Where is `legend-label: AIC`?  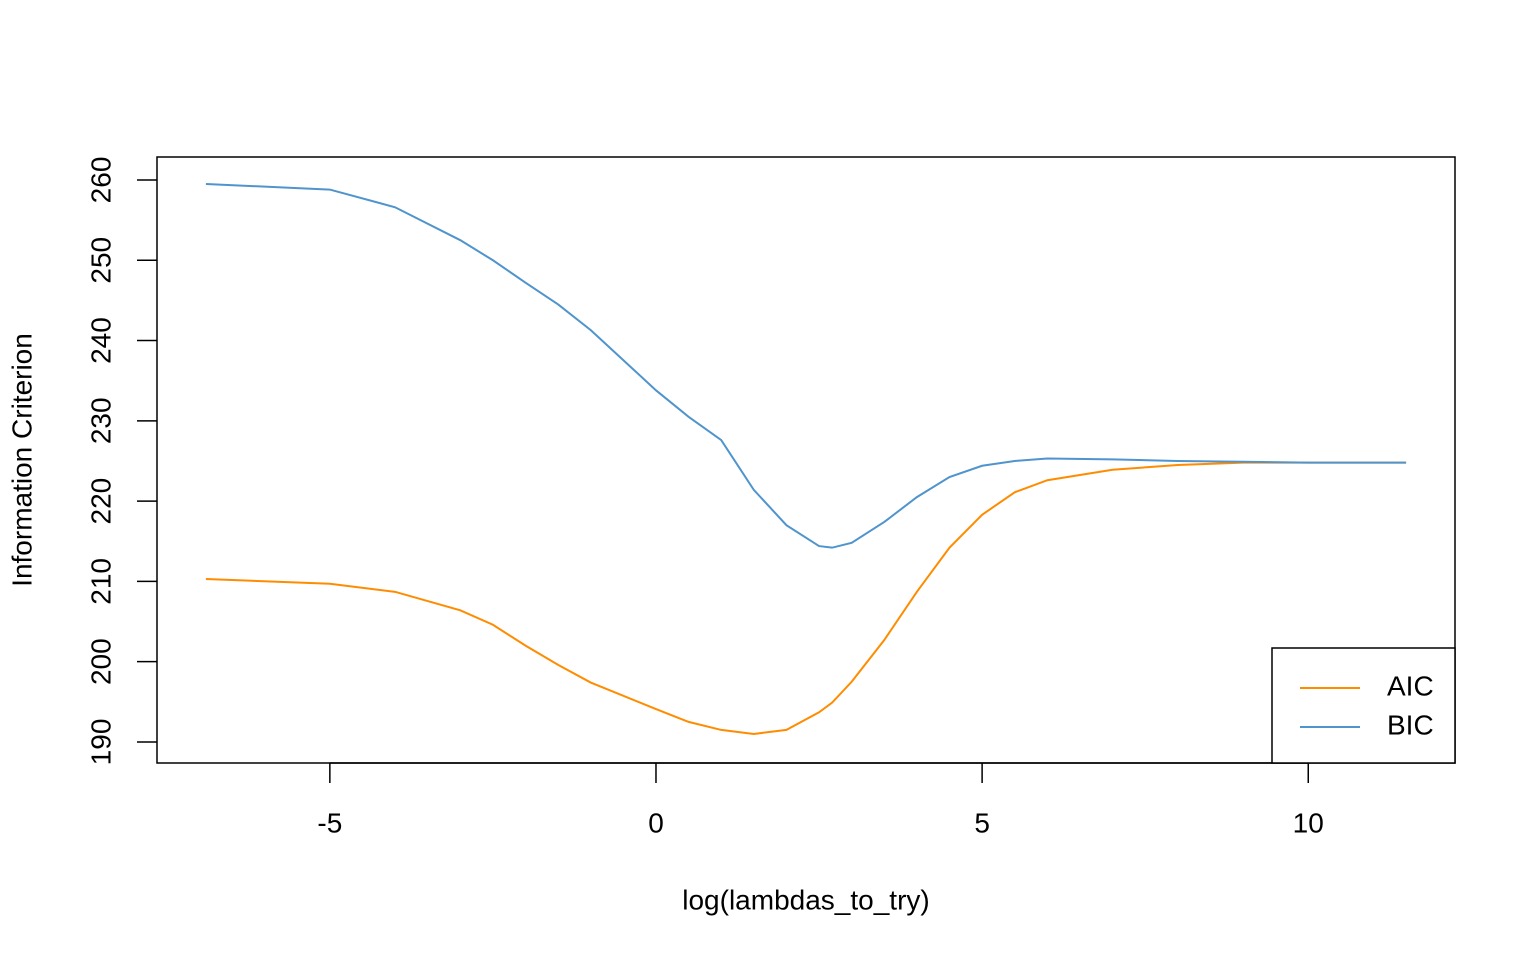 legend-label: AIC is located at coordinates (1410, 685).